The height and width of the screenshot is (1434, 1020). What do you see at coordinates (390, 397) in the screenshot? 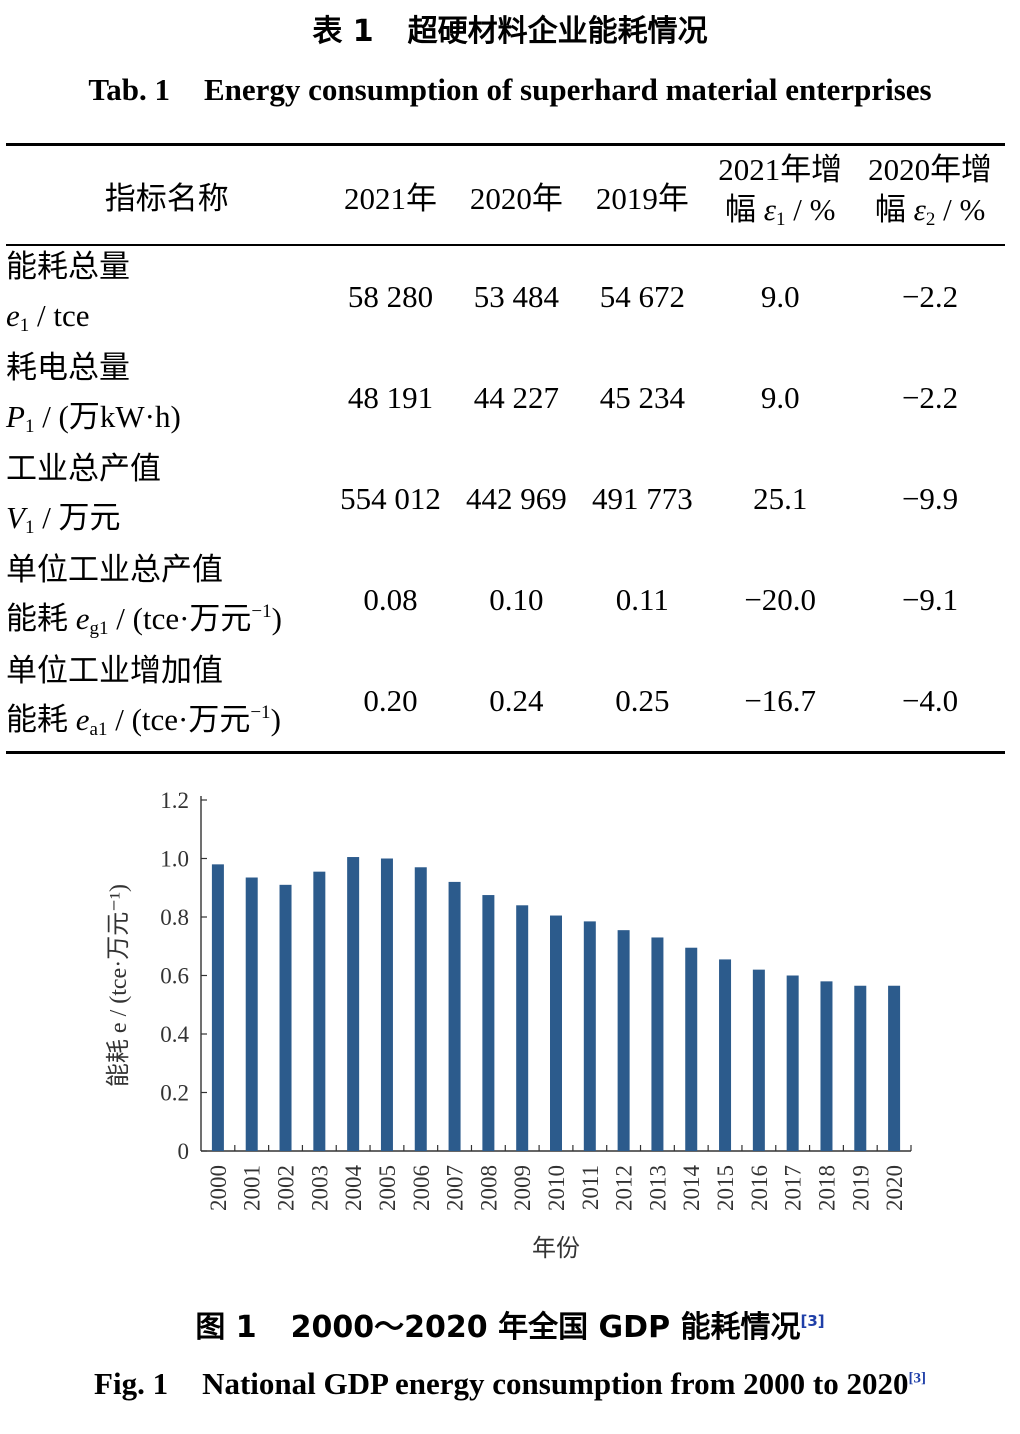
I see `cell-2021: 48 191` at bounding box center [390, 397].